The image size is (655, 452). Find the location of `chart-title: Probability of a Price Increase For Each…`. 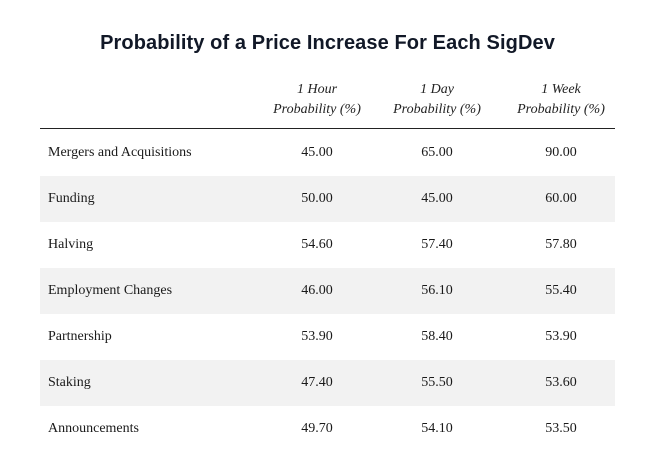

chart-title: Probability of a Price Increase For Each… is located at coordinates (327, 43).